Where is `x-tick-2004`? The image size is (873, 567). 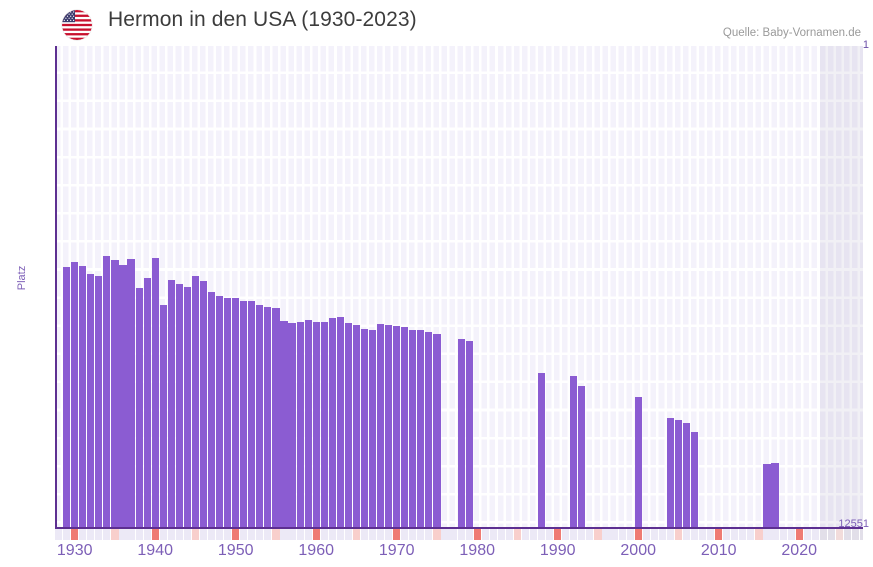
x-tick-2004 is located at coordinates (670, 534).